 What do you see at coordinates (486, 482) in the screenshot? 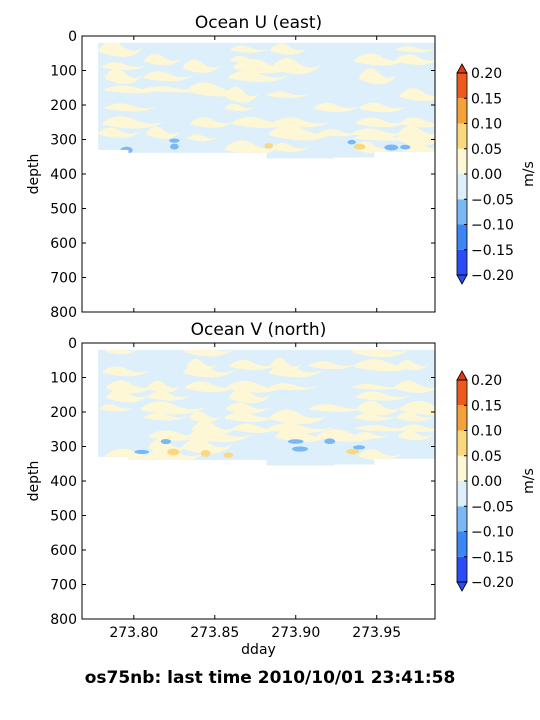
I see `colorbar-tick-label: 0.00` at bounding box center [486, 482].